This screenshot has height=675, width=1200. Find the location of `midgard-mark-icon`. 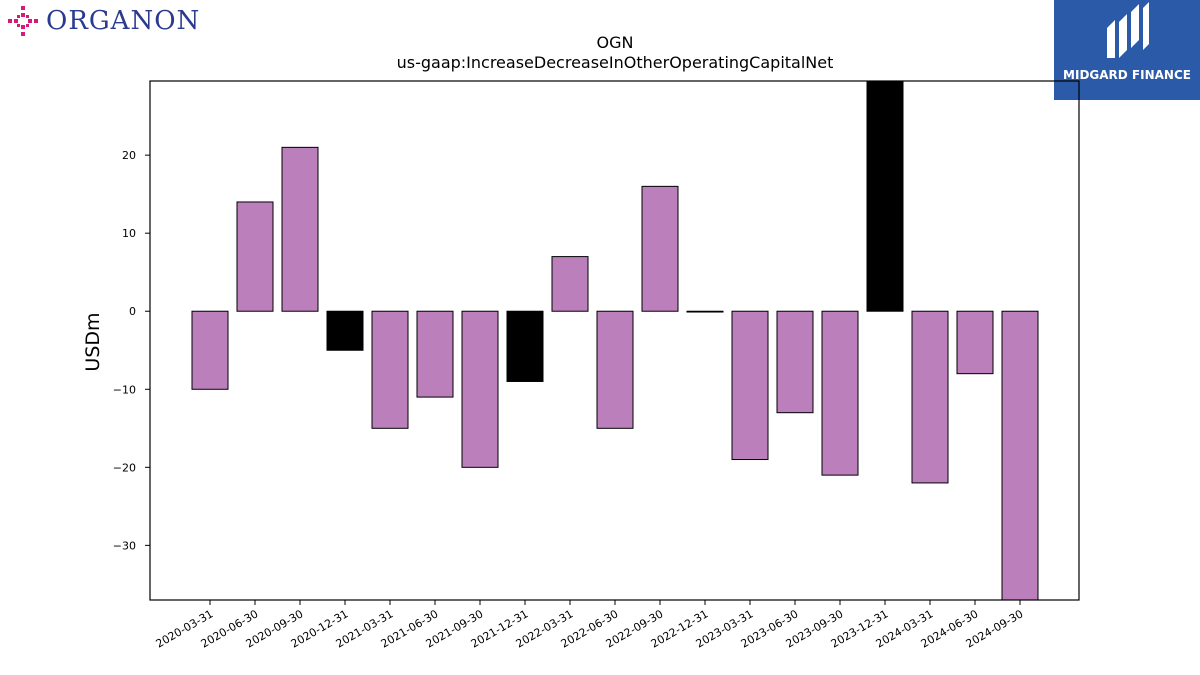

midgard-mark-icon is located at coordinates (1128, 30).